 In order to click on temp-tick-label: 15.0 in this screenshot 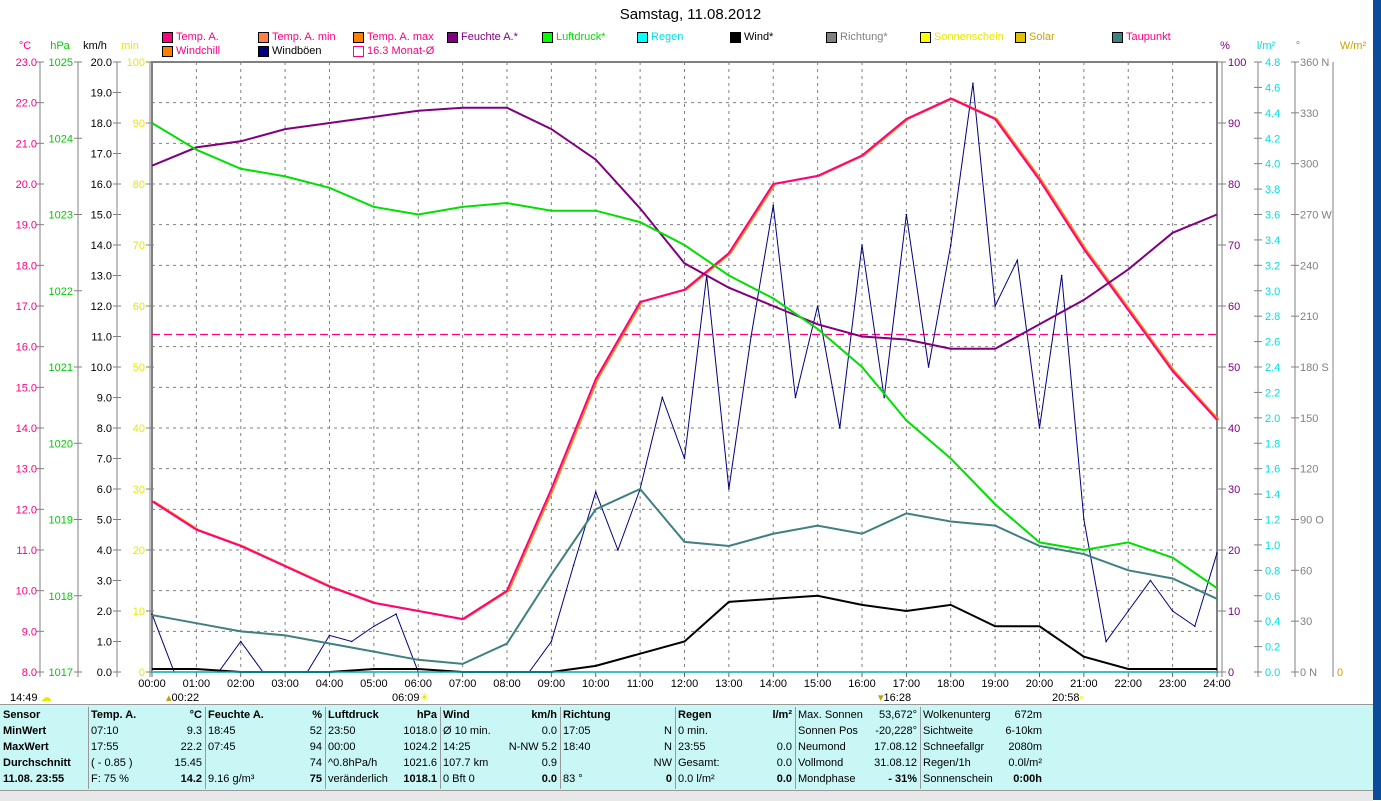, I will do `click(26, 388)`.